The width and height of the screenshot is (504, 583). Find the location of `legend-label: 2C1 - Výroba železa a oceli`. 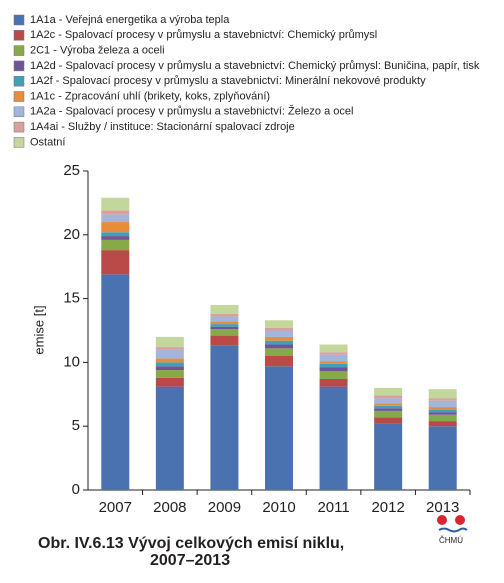

legend-label: 2C1 - Výroba železa a oceli is located at coordinates (97, 51).